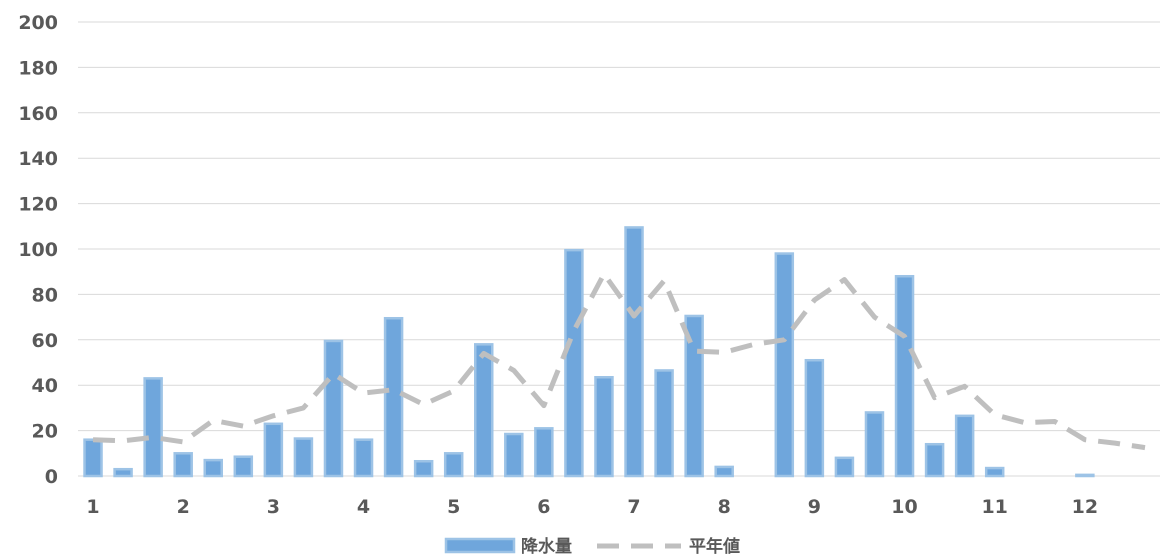  What do you see at coordinates (633, 507) in the screenshot?
I see `x-tick-label: 7` at bounding box center [633, 507].